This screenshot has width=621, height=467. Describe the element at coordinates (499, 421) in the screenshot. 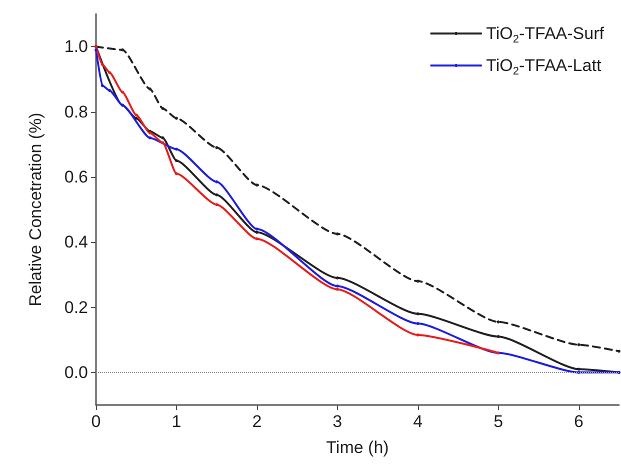

I see `x-tick-label: 5` at that location.